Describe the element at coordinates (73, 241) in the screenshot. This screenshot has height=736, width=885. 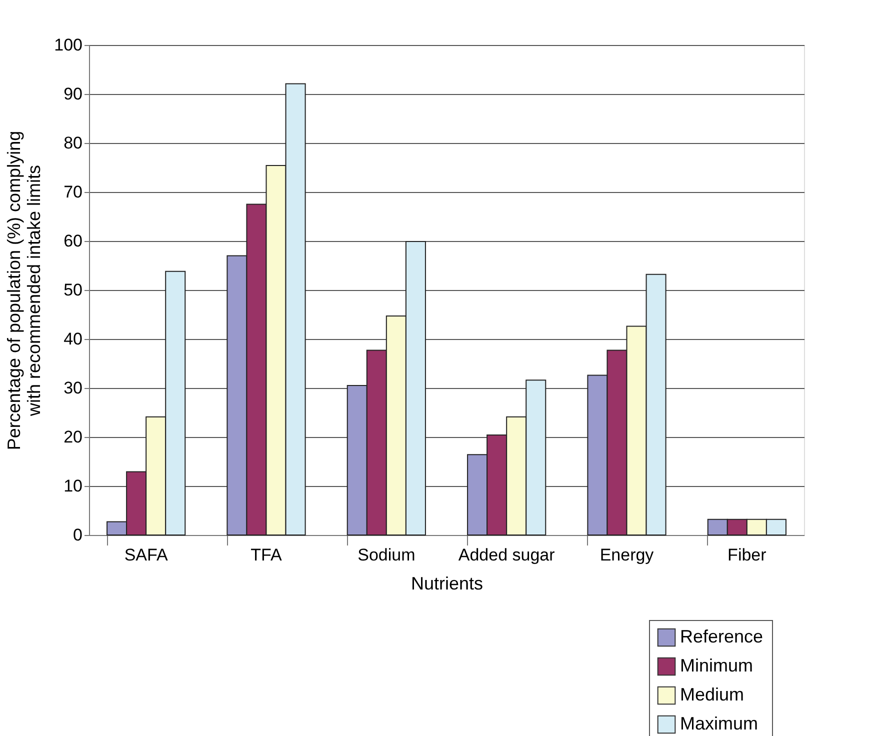
I see `y-tick-label: 60` at that location.